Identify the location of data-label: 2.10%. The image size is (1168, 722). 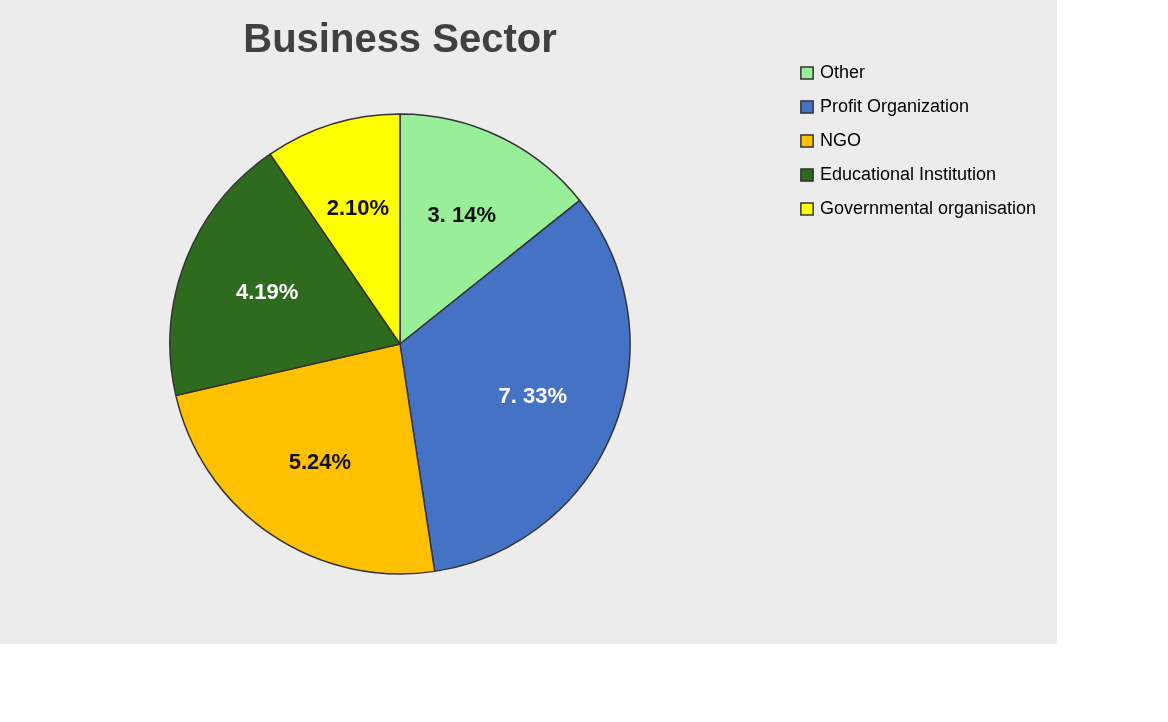
(358, 207).